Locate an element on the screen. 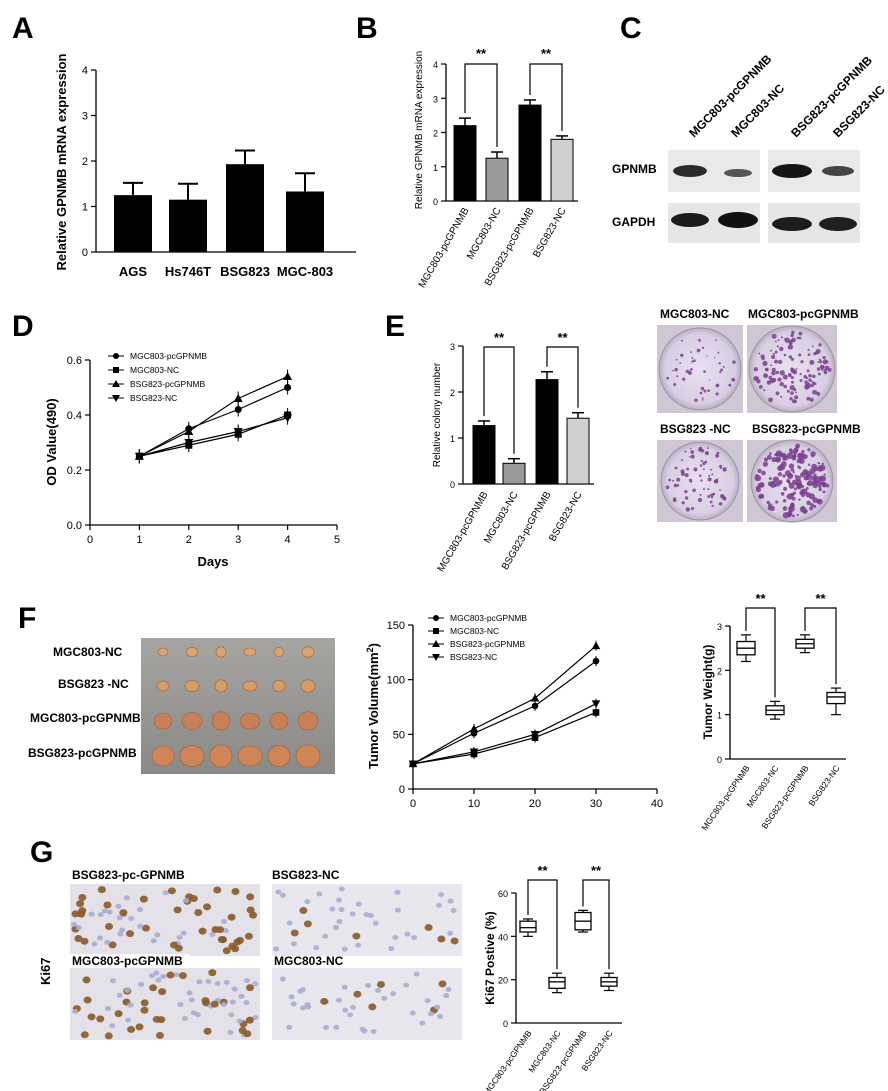 The image size is (888, 1091). panel-letter-b: B is located at coordinates (367, 28).